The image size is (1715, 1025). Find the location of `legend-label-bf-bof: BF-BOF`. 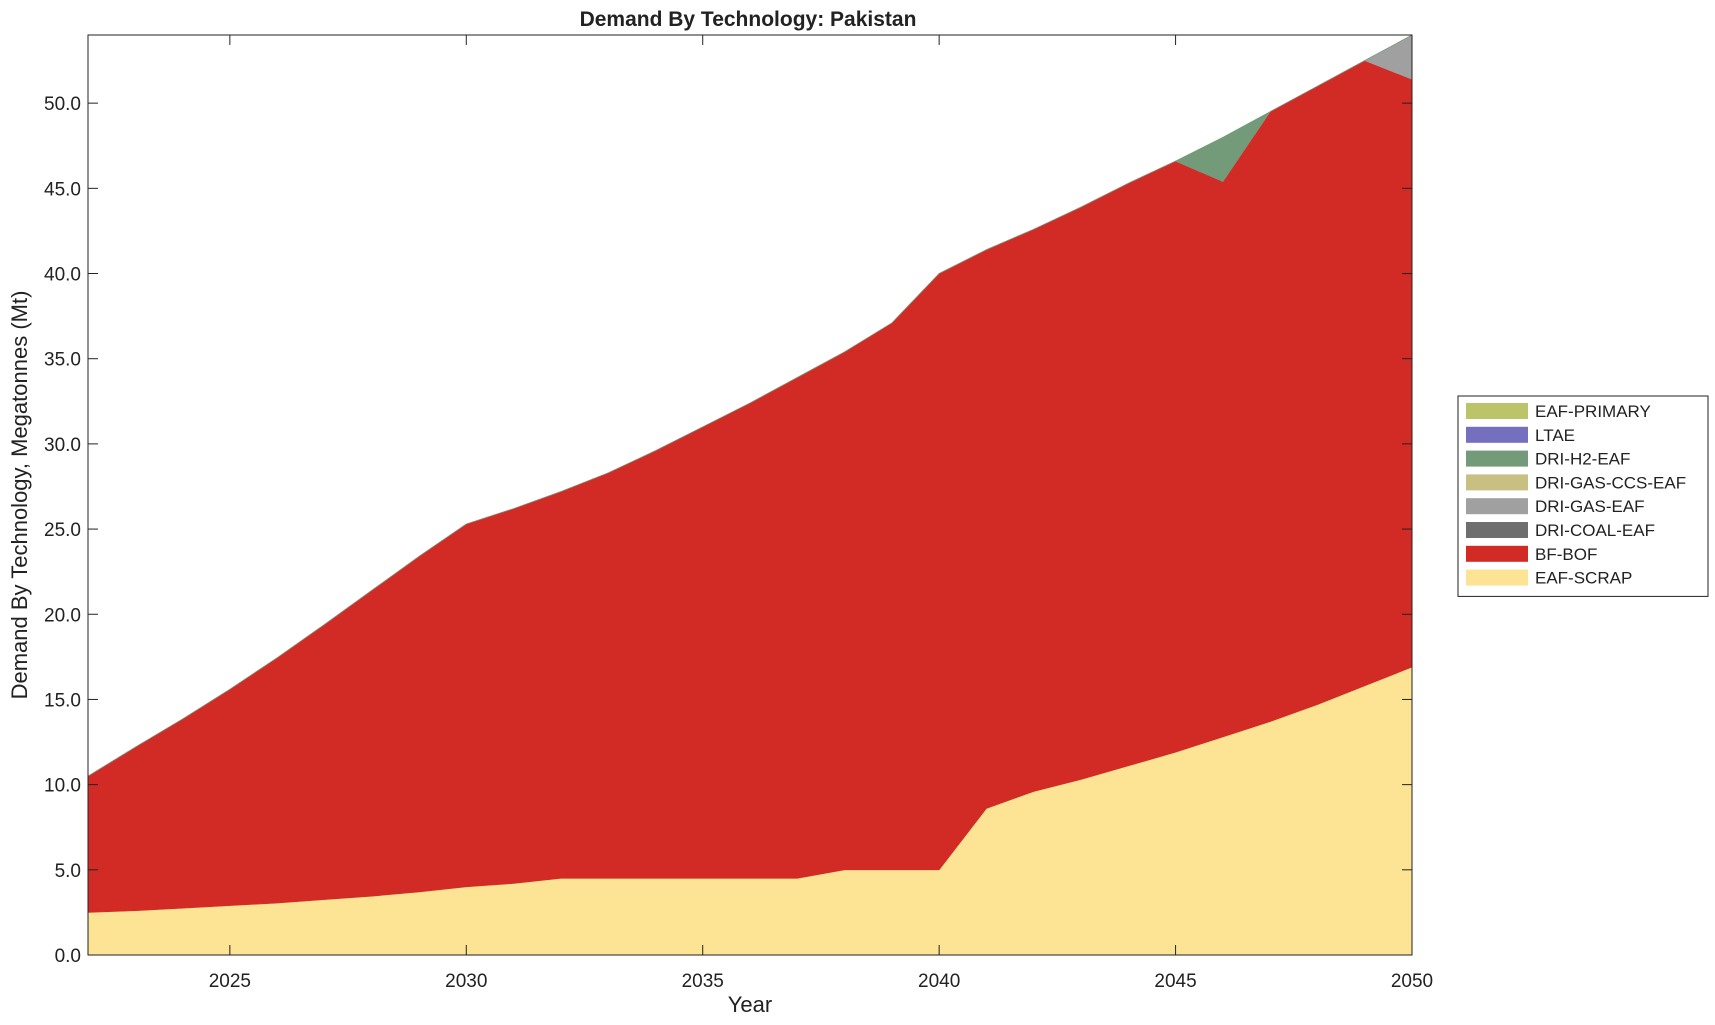

legend-label-bf-bof: BF-BOF is located at coordinates (1566, 554).